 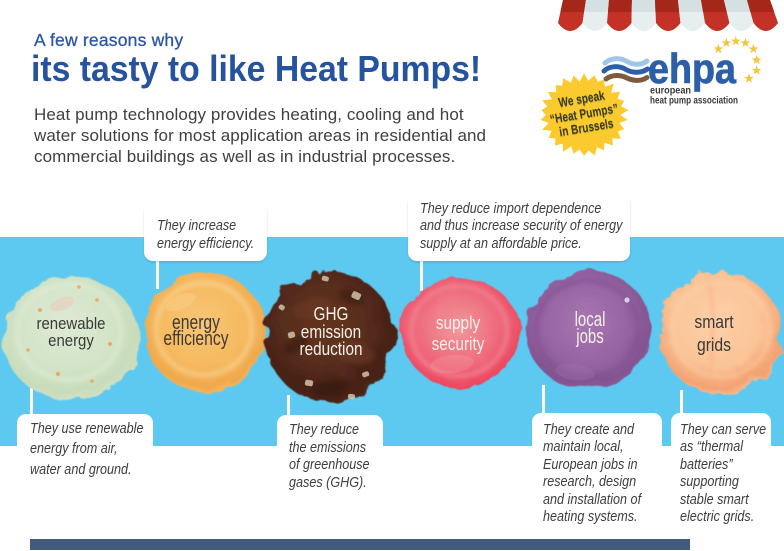 What do you see at coordinates (694, 101) in the screenshot?
I see `svg-text: heat pump association` at bounding box center [694, 101].